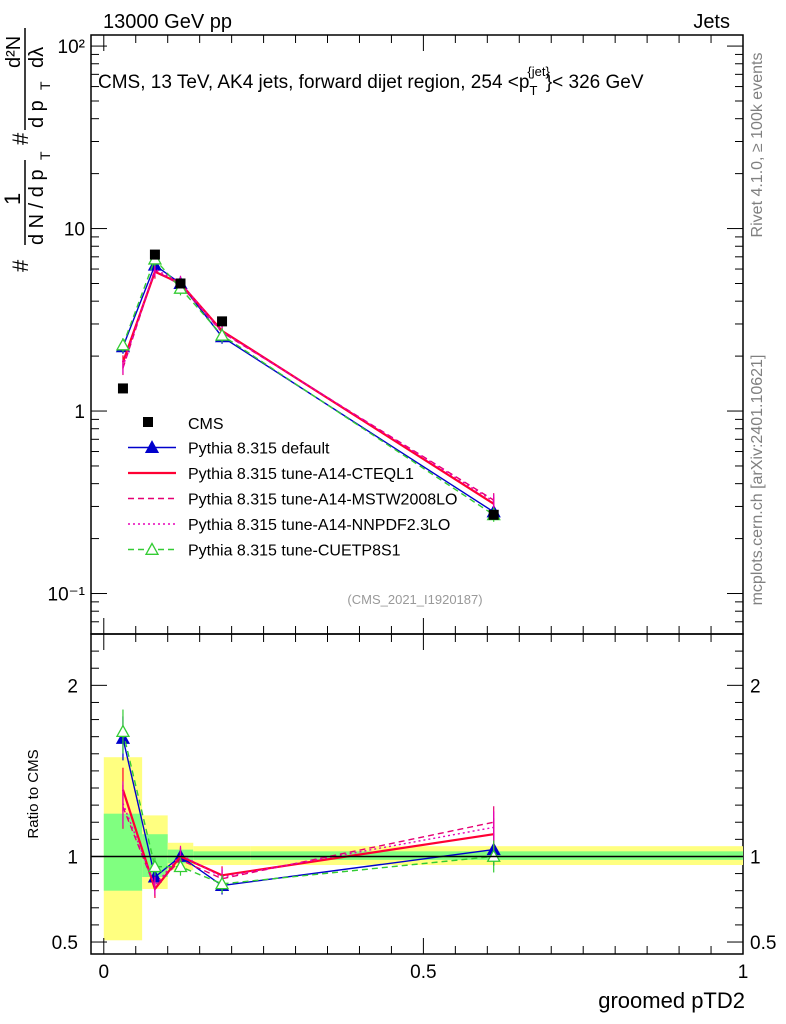 The image size is (786, 1024). I want to click on header-right-label: Jets, so click(711, 22).